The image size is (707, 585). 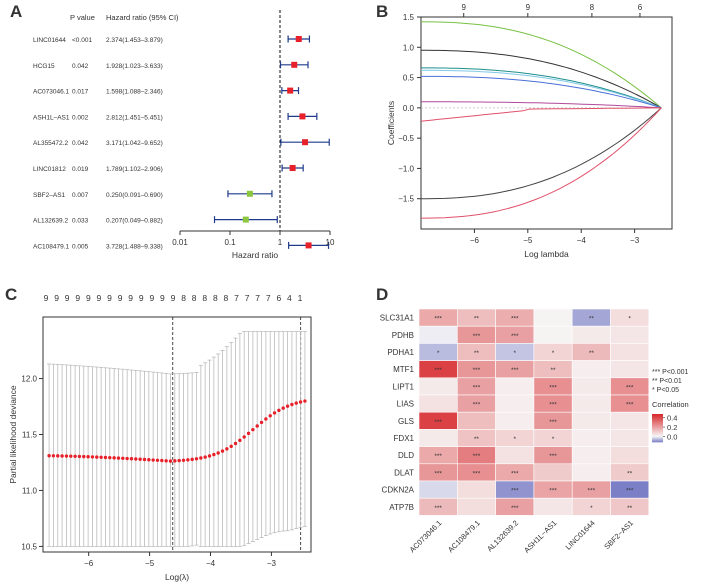 I want to click on p-value: 0.005, so click(x=80, y=246).